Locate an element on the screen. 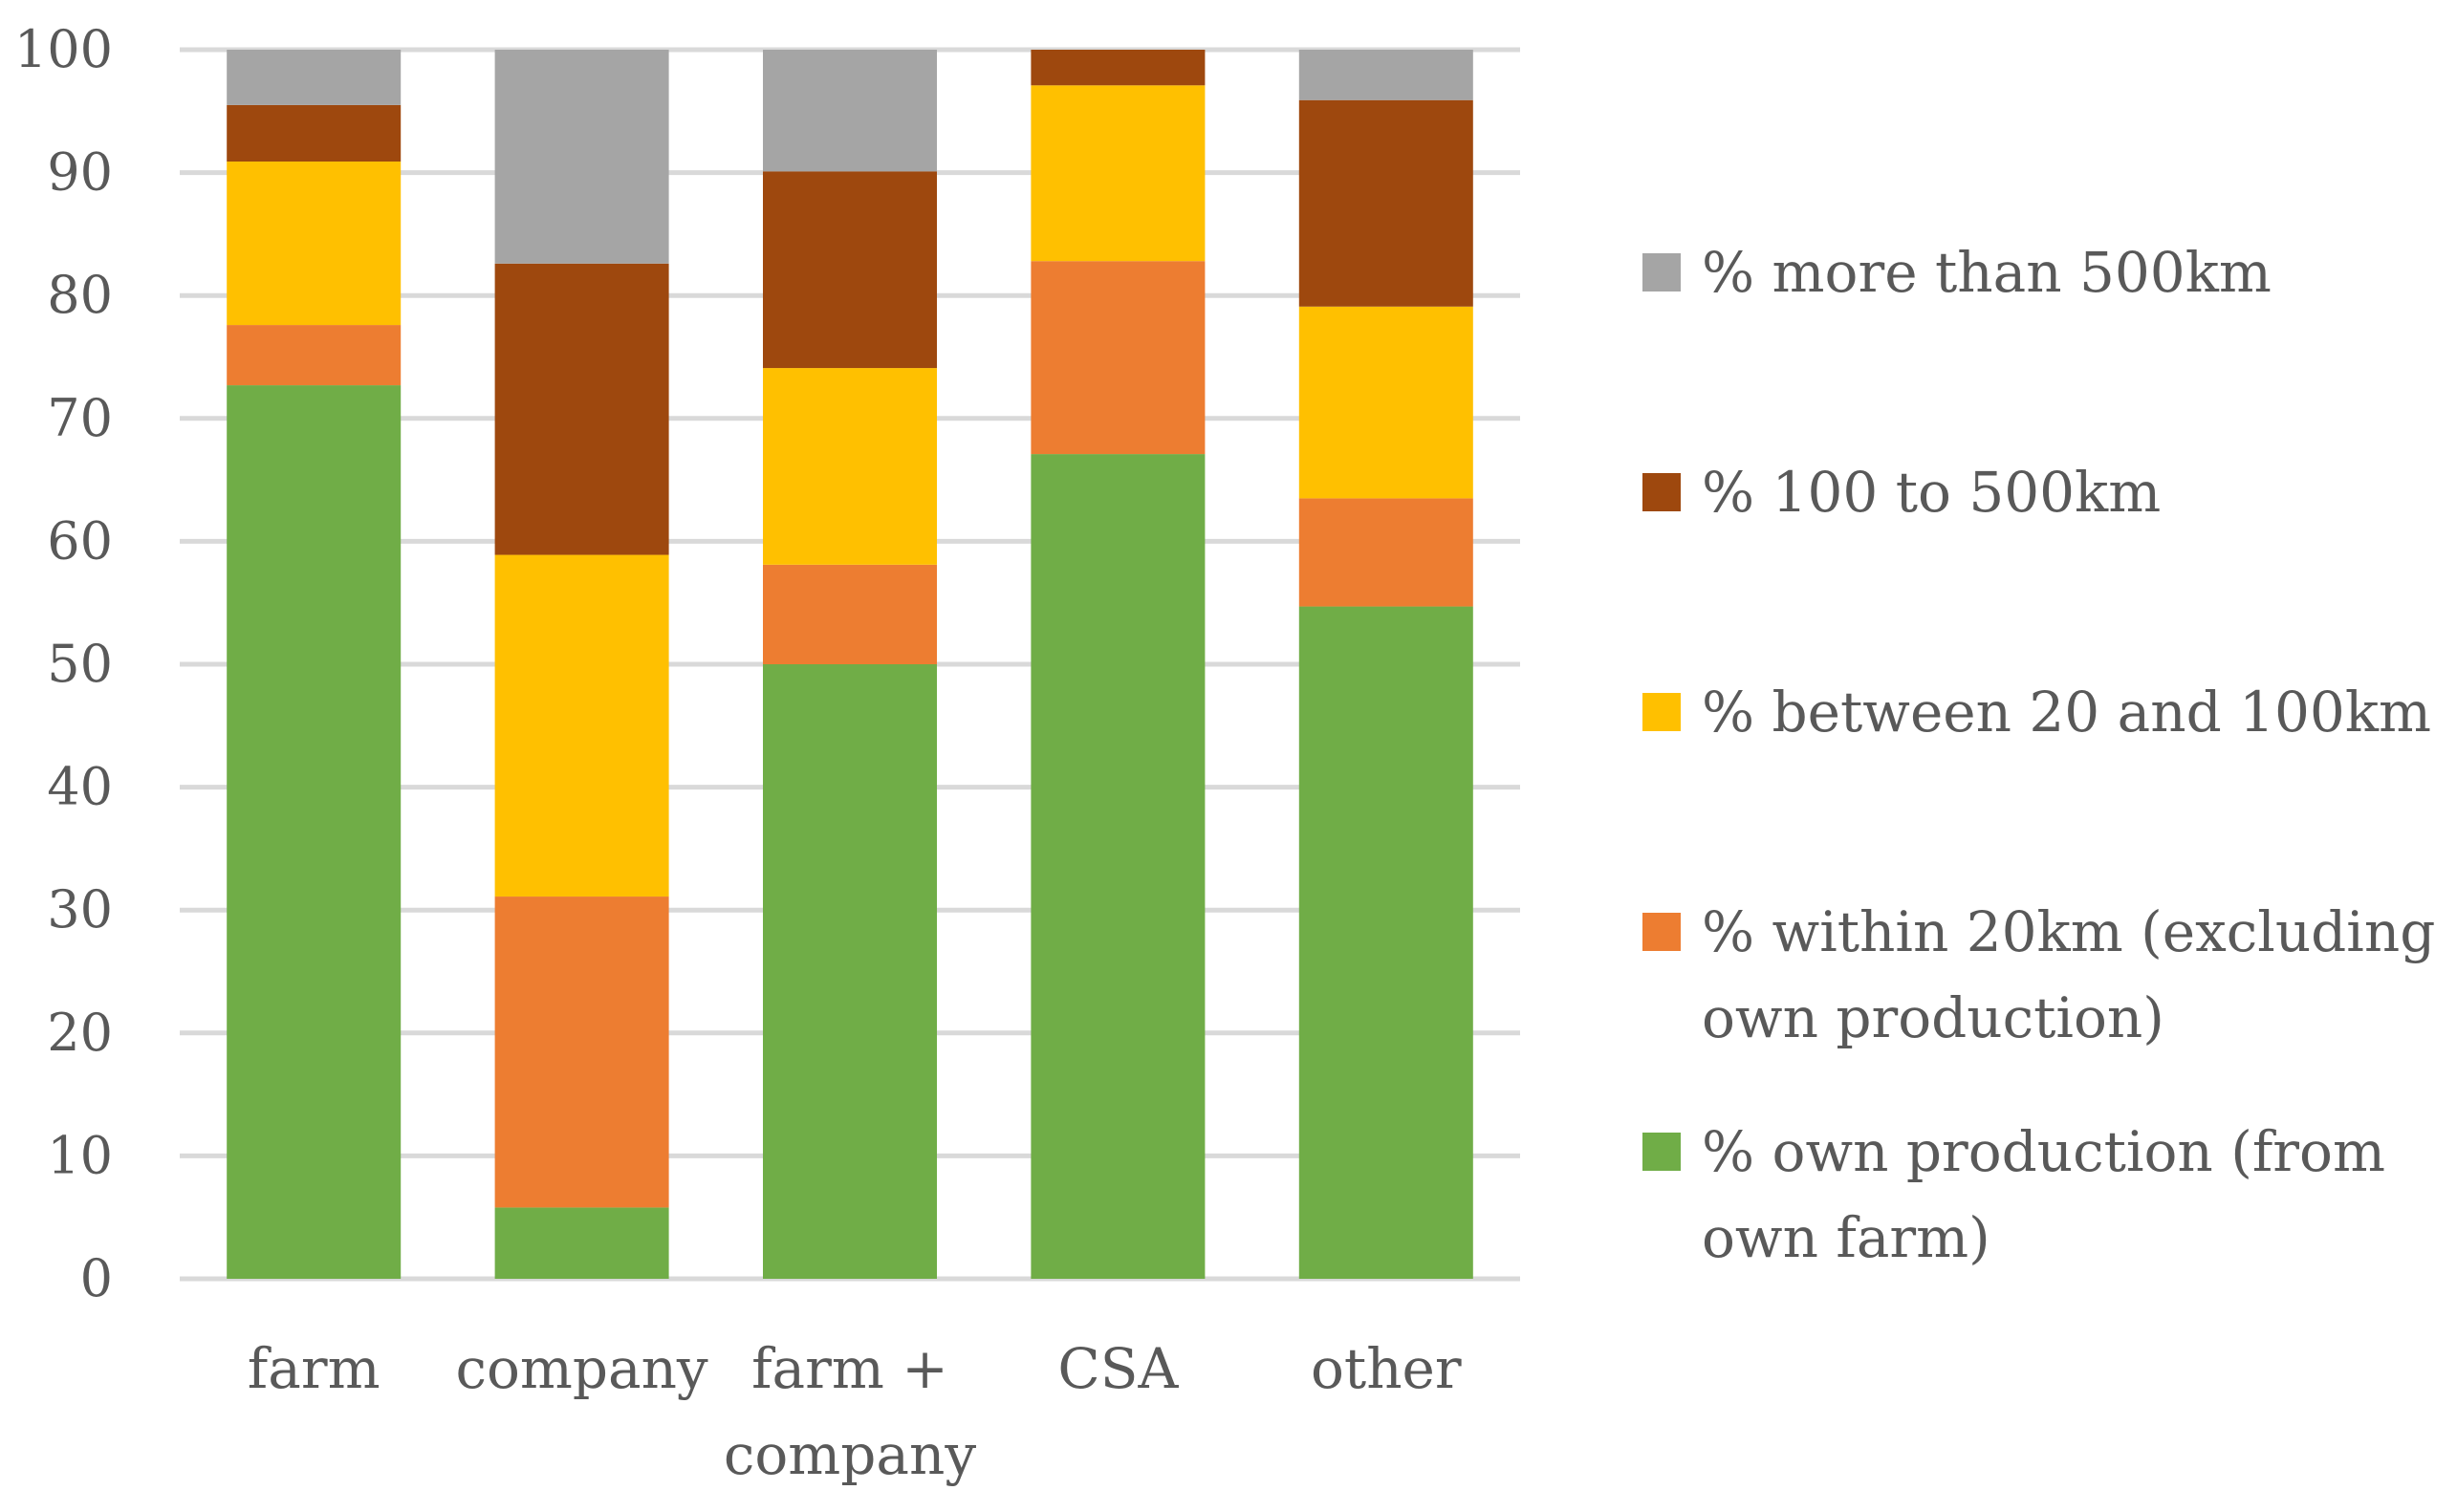 The height and width of the screenshot is (1512, 2457). legend-label: own farm) is located at coordinates (1846, 1238).